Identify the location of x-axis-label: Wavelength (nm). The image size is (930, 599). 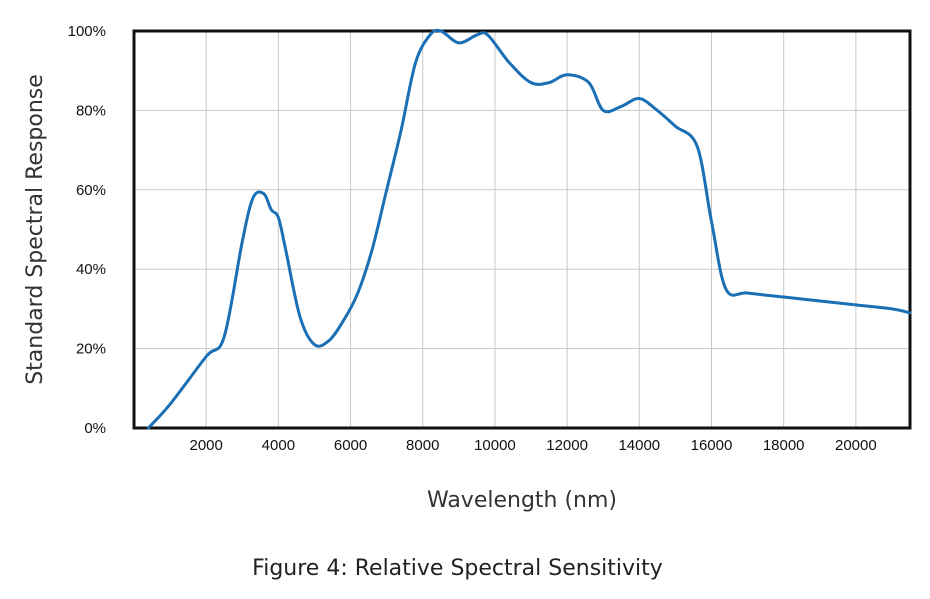
(522, 500).